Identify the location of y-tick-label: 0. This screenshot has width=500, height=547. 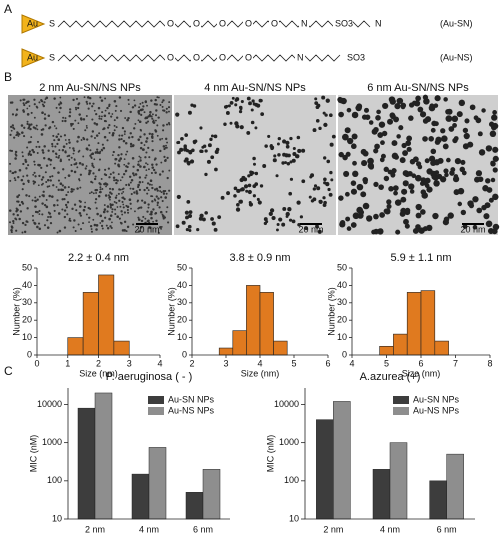
(184, 354).